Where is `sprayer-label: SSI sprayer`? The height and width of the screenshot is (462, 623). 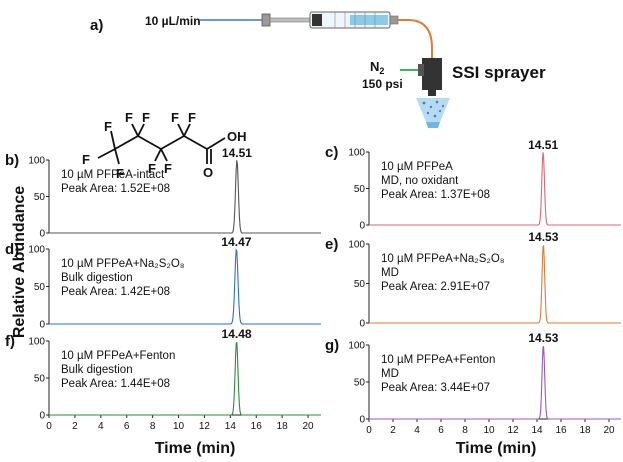 sprayer-label: SSI sprayer is located at coordinates (499, 72).